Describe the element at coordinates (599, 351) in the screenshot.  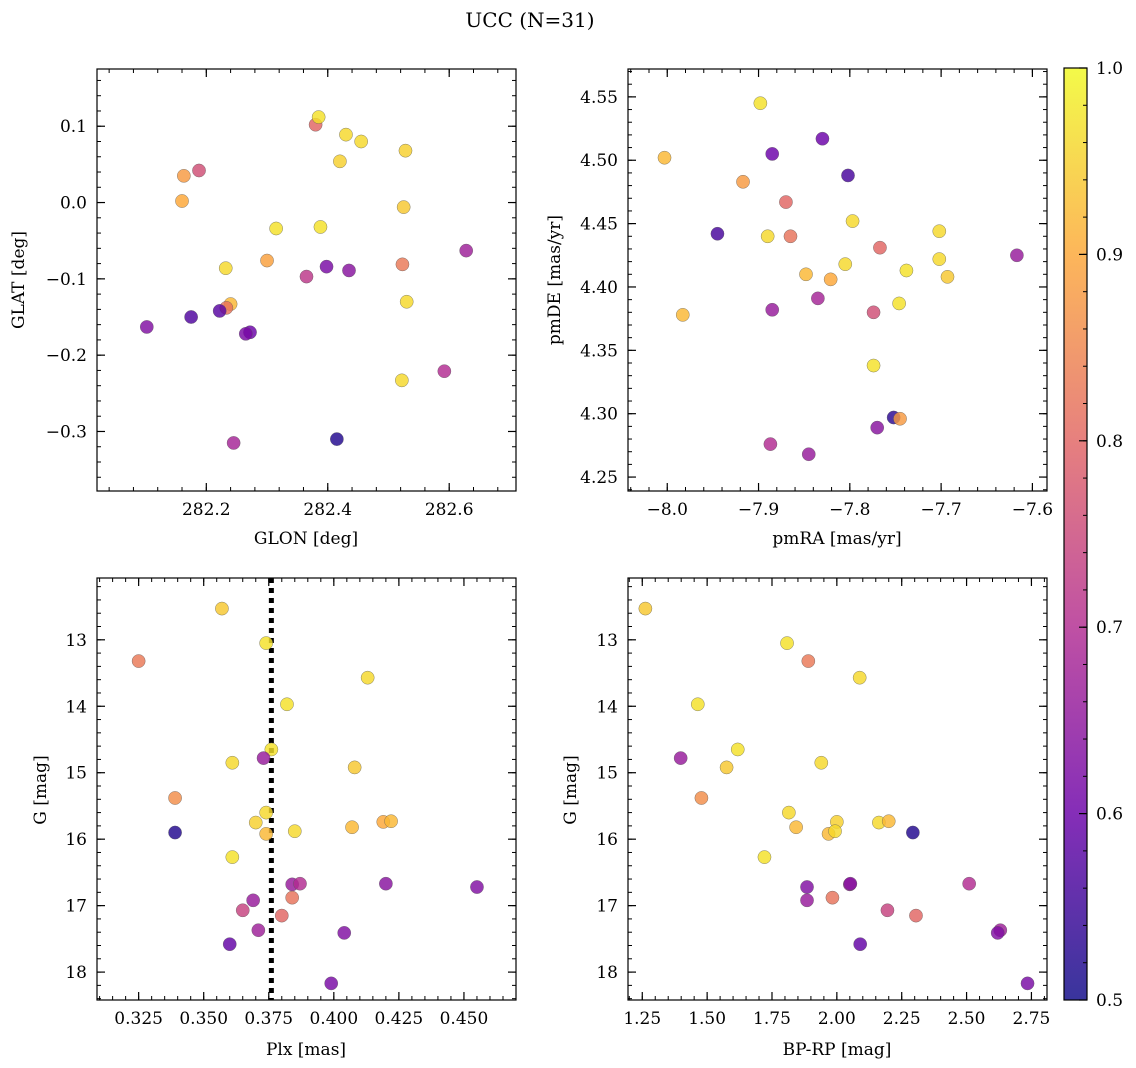
I see `y-tick-label: 4.35` at that location.